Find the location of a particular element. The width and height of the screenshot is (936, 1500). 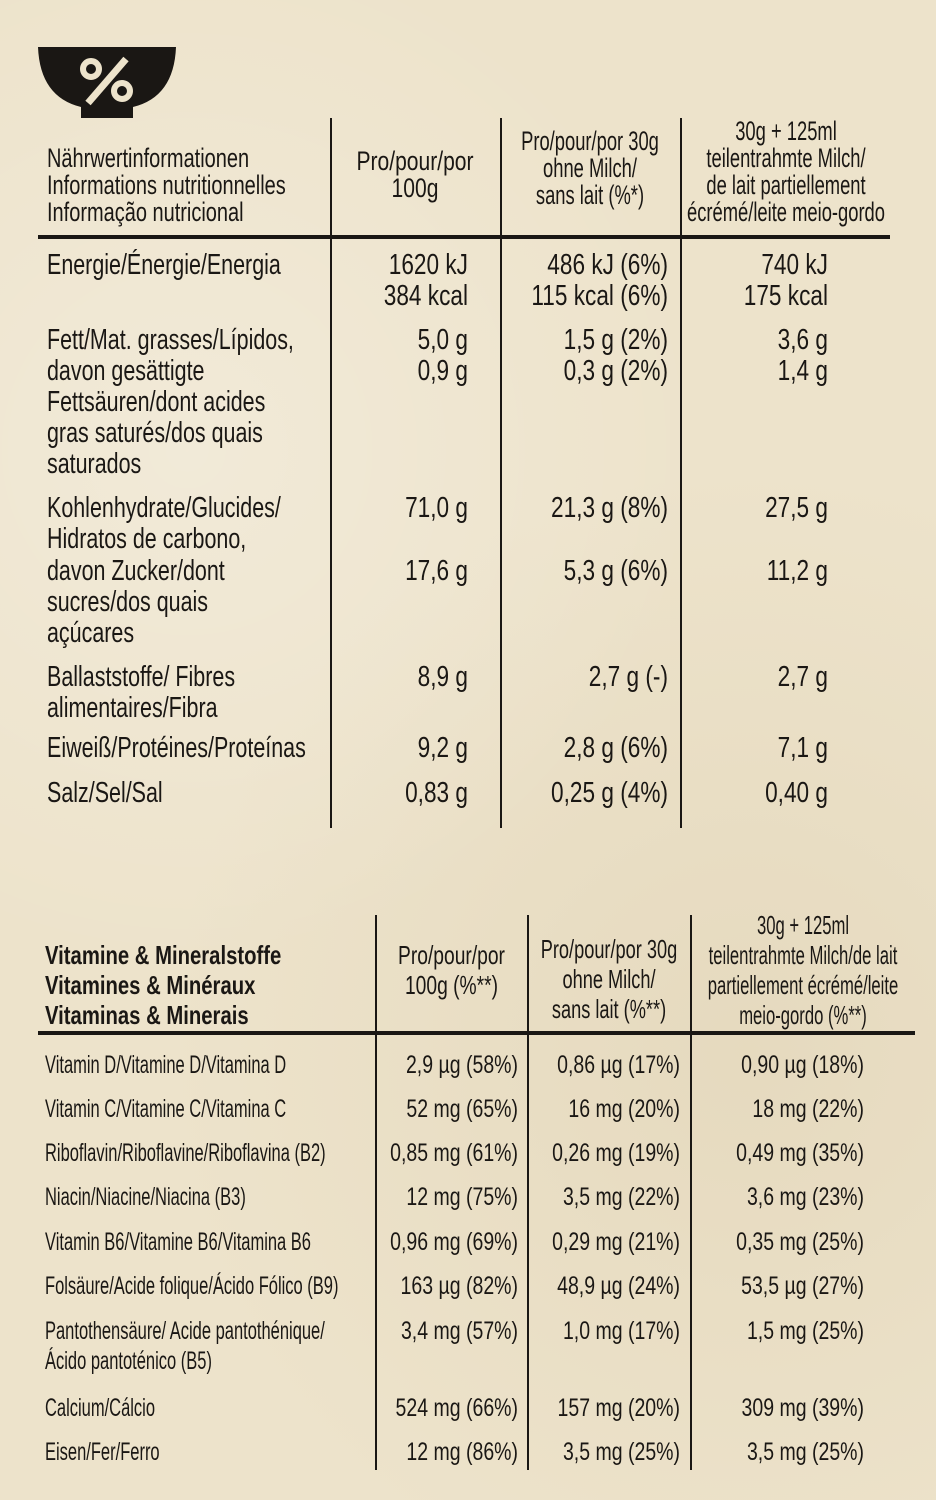

header-per-100g: Pro/pour/por 100g (%**) is located at coordinates (451, 970).